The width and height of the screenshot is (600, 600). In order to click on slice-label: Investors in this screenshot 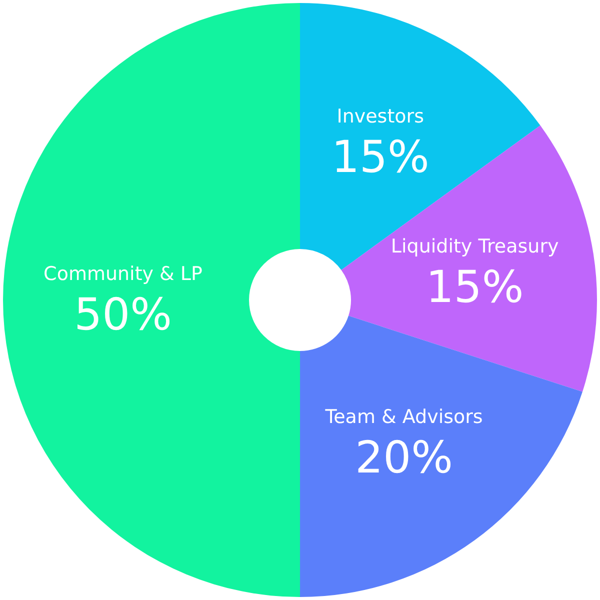, I will do `click(380, 116)`.